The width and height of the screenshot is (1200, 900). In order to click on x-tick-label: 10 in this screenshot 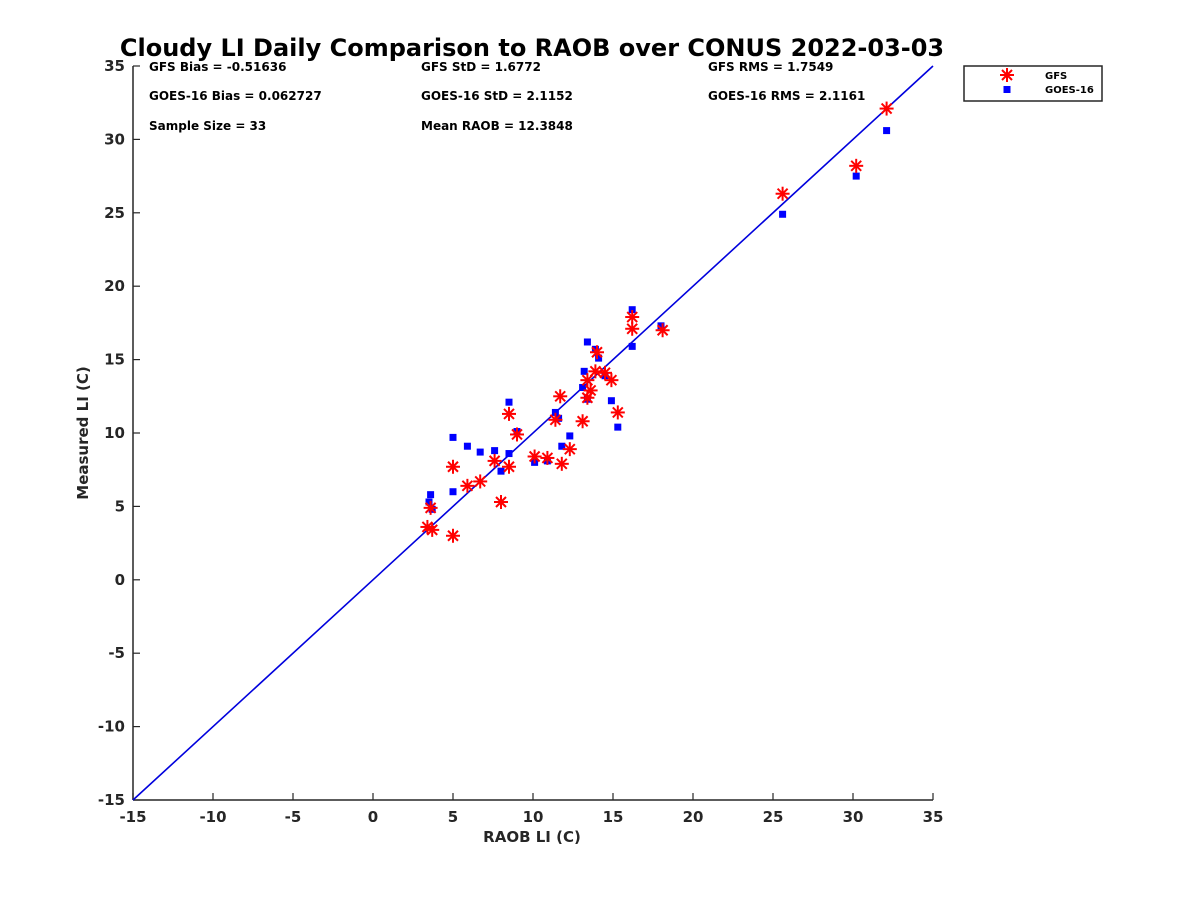, I will do `click(533, 817)`.